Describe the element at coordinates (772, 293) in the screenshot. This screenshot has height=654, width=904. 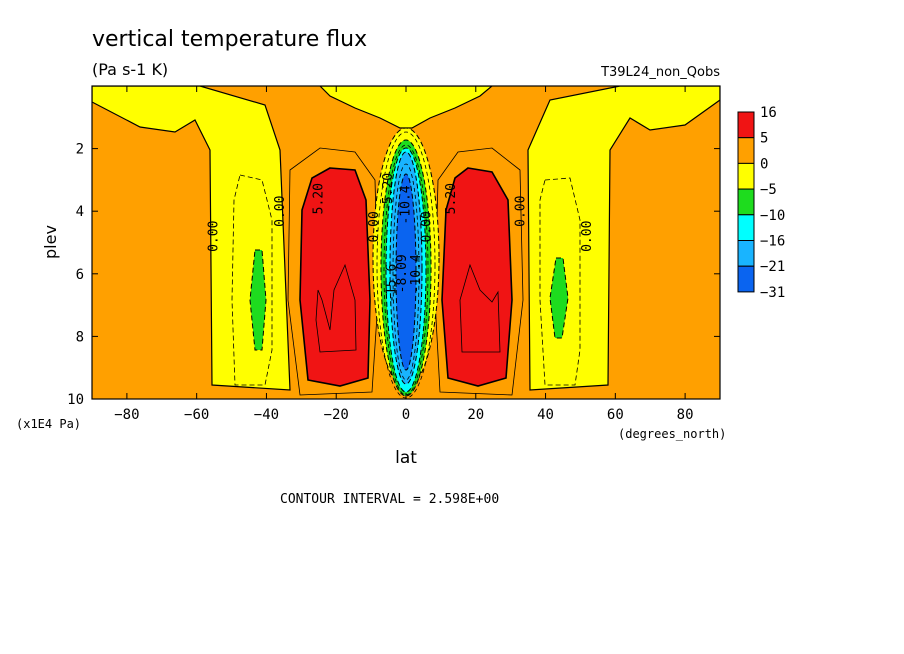
I see `legend-label: −31` at that location.